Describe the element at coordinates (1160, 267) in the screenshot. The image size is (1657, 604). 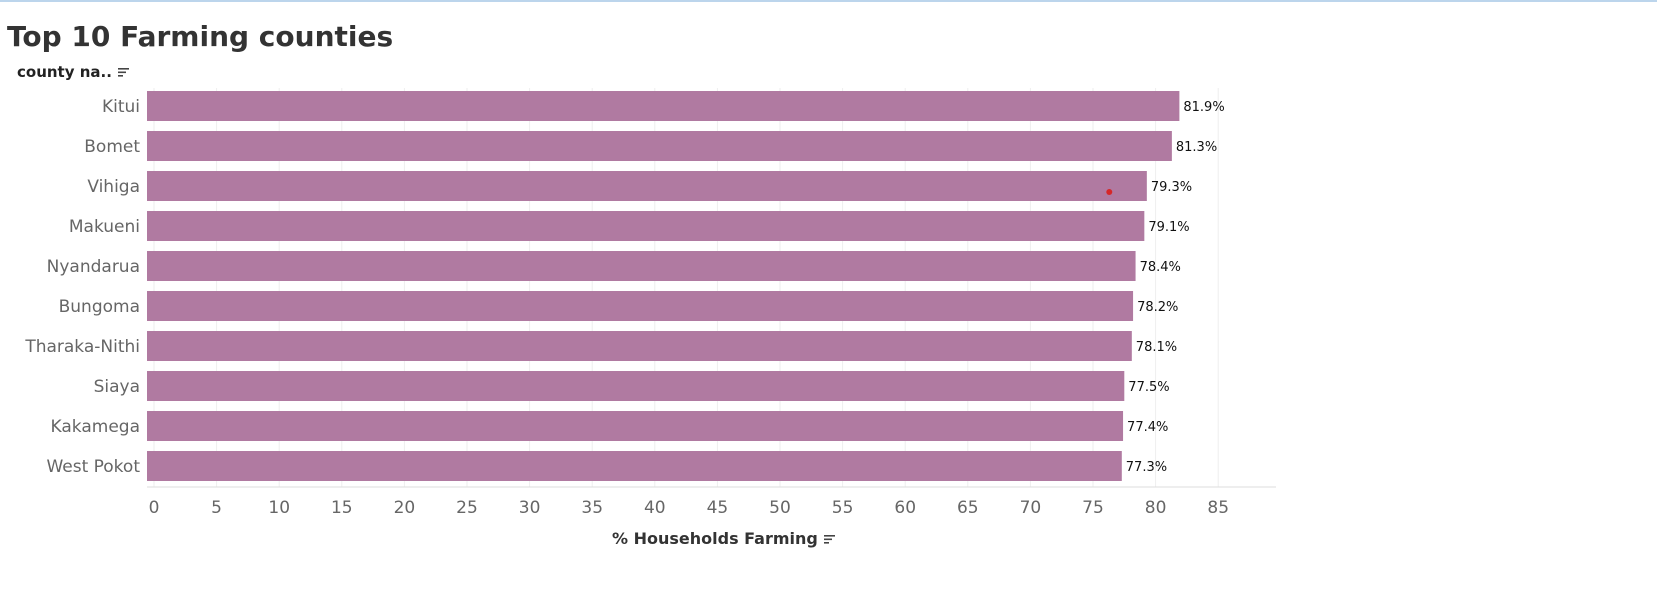
I see `value-label: 78.4%` at that location.